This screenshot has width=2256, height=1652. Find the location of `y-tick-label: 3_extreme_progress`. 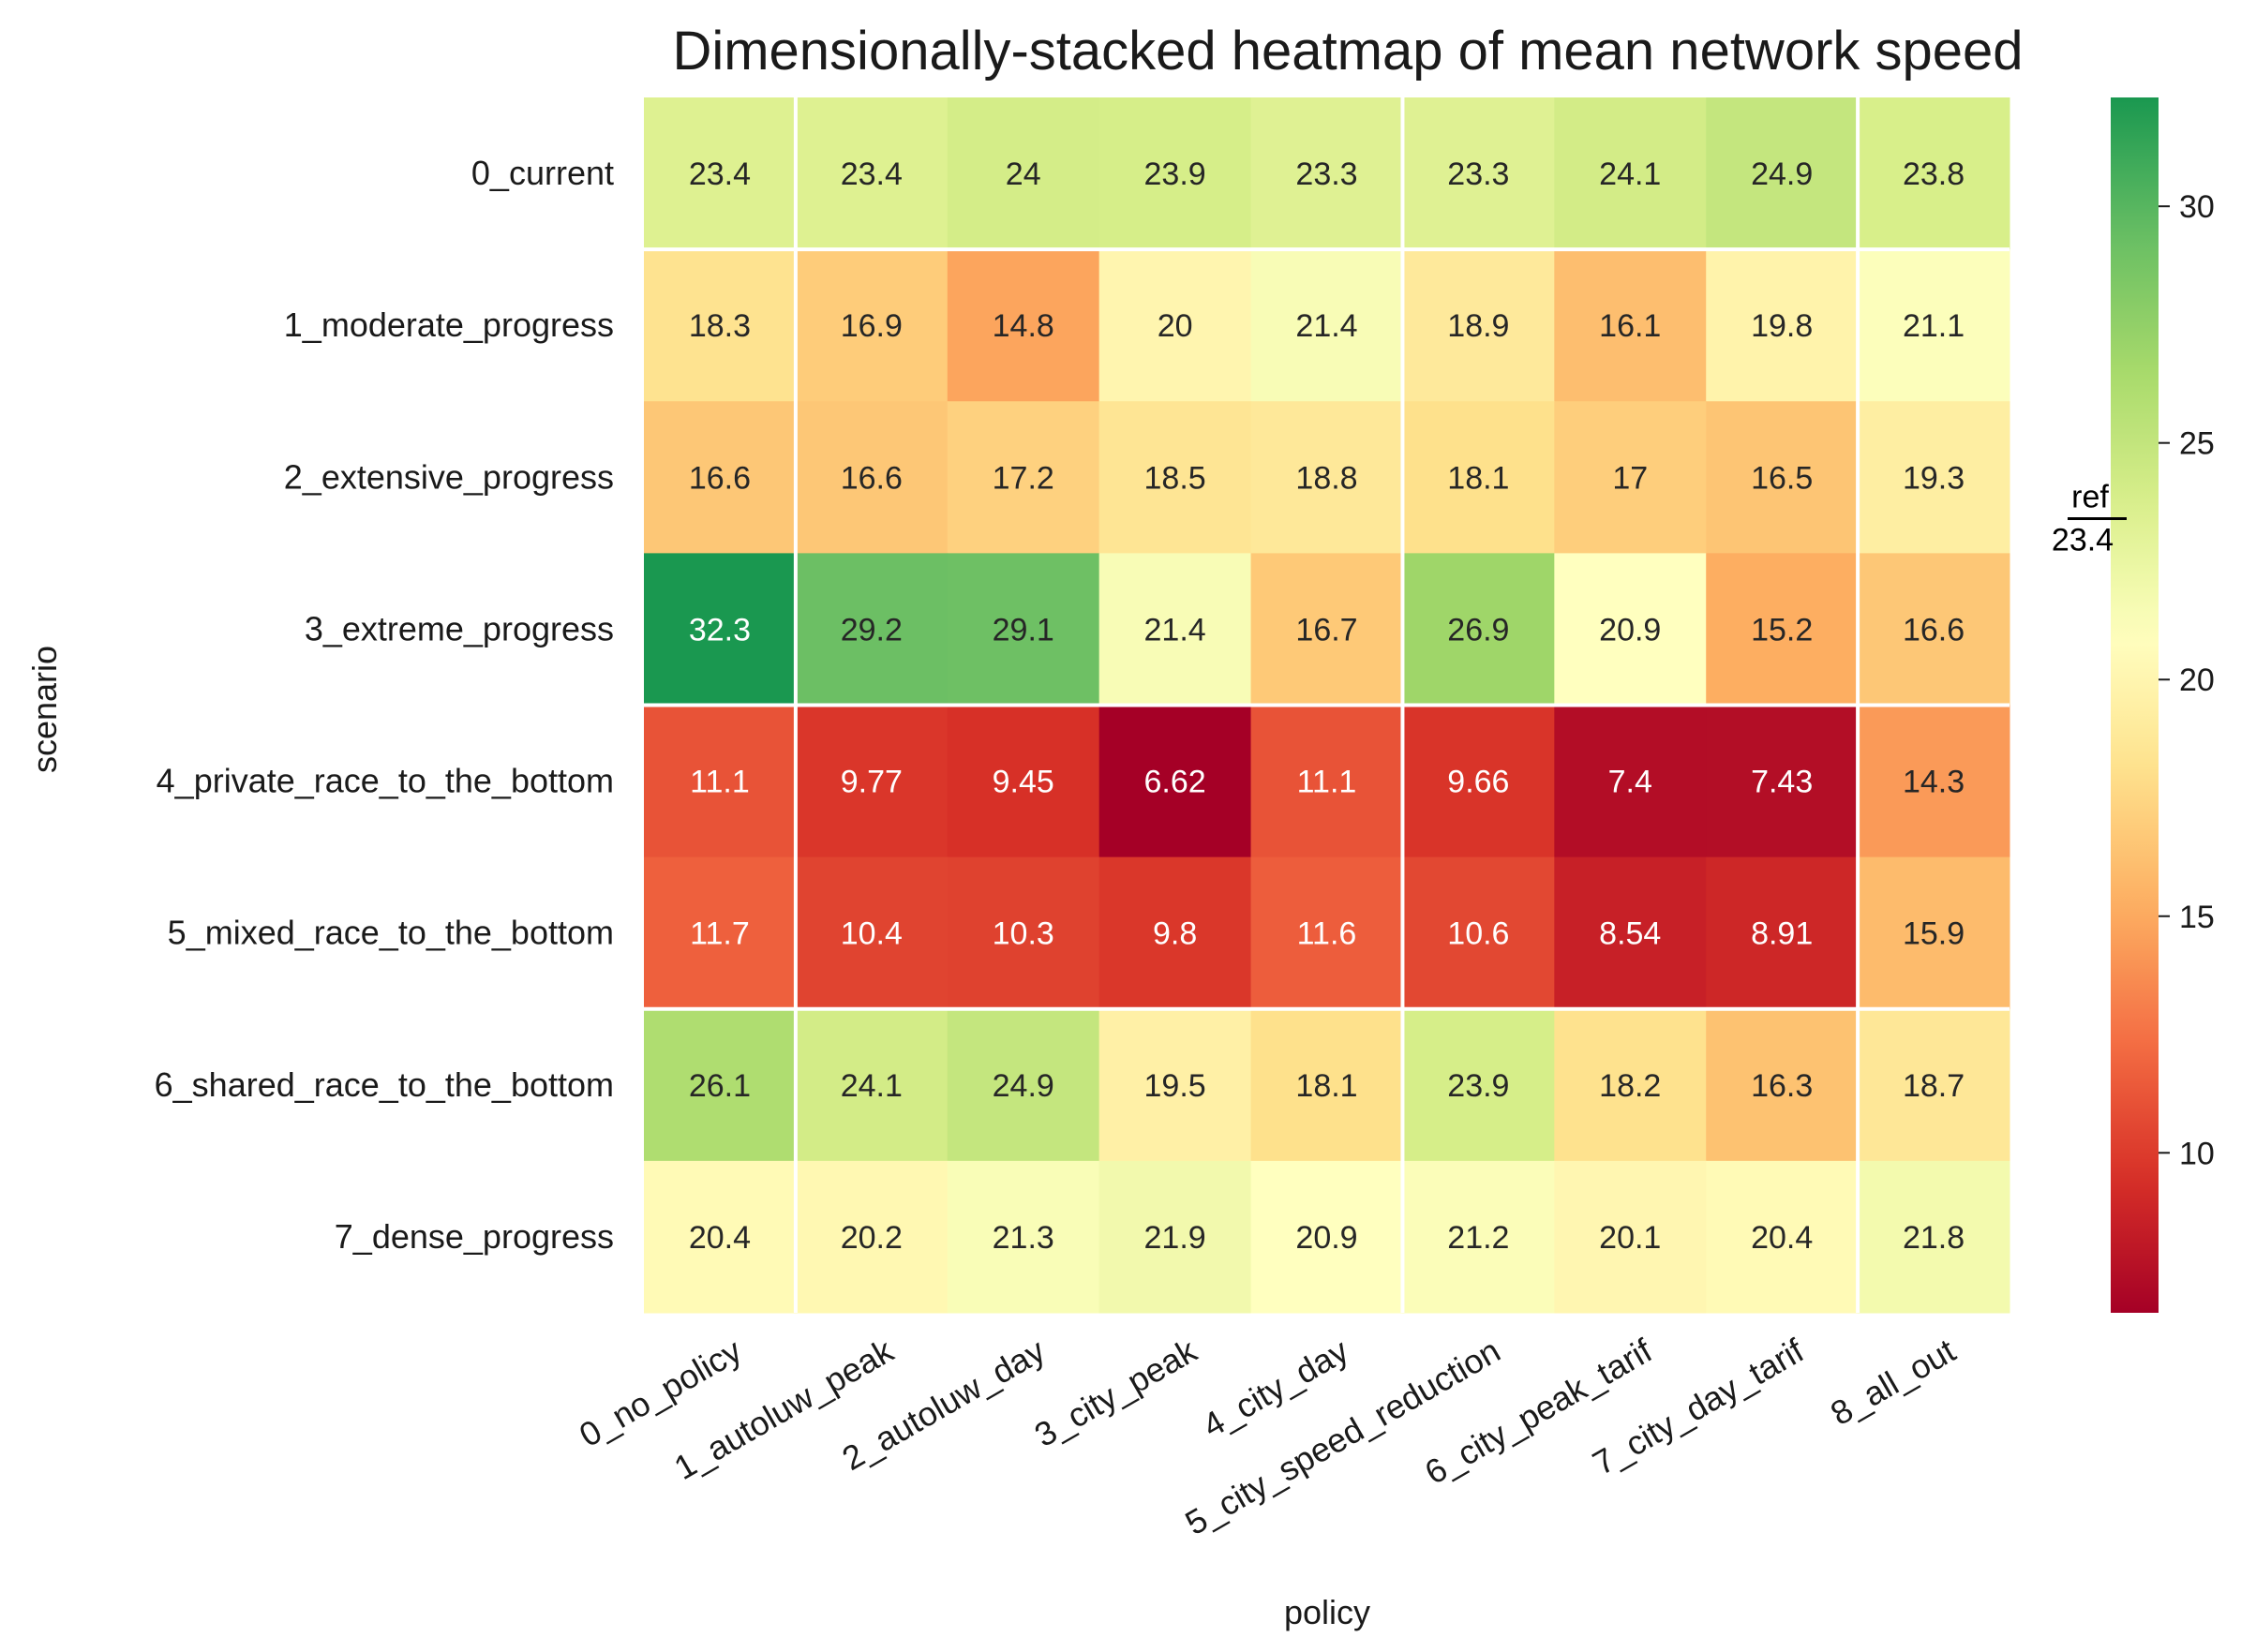

y-tick-label: 3_extreme_progress is located at coordinates (459, 628).